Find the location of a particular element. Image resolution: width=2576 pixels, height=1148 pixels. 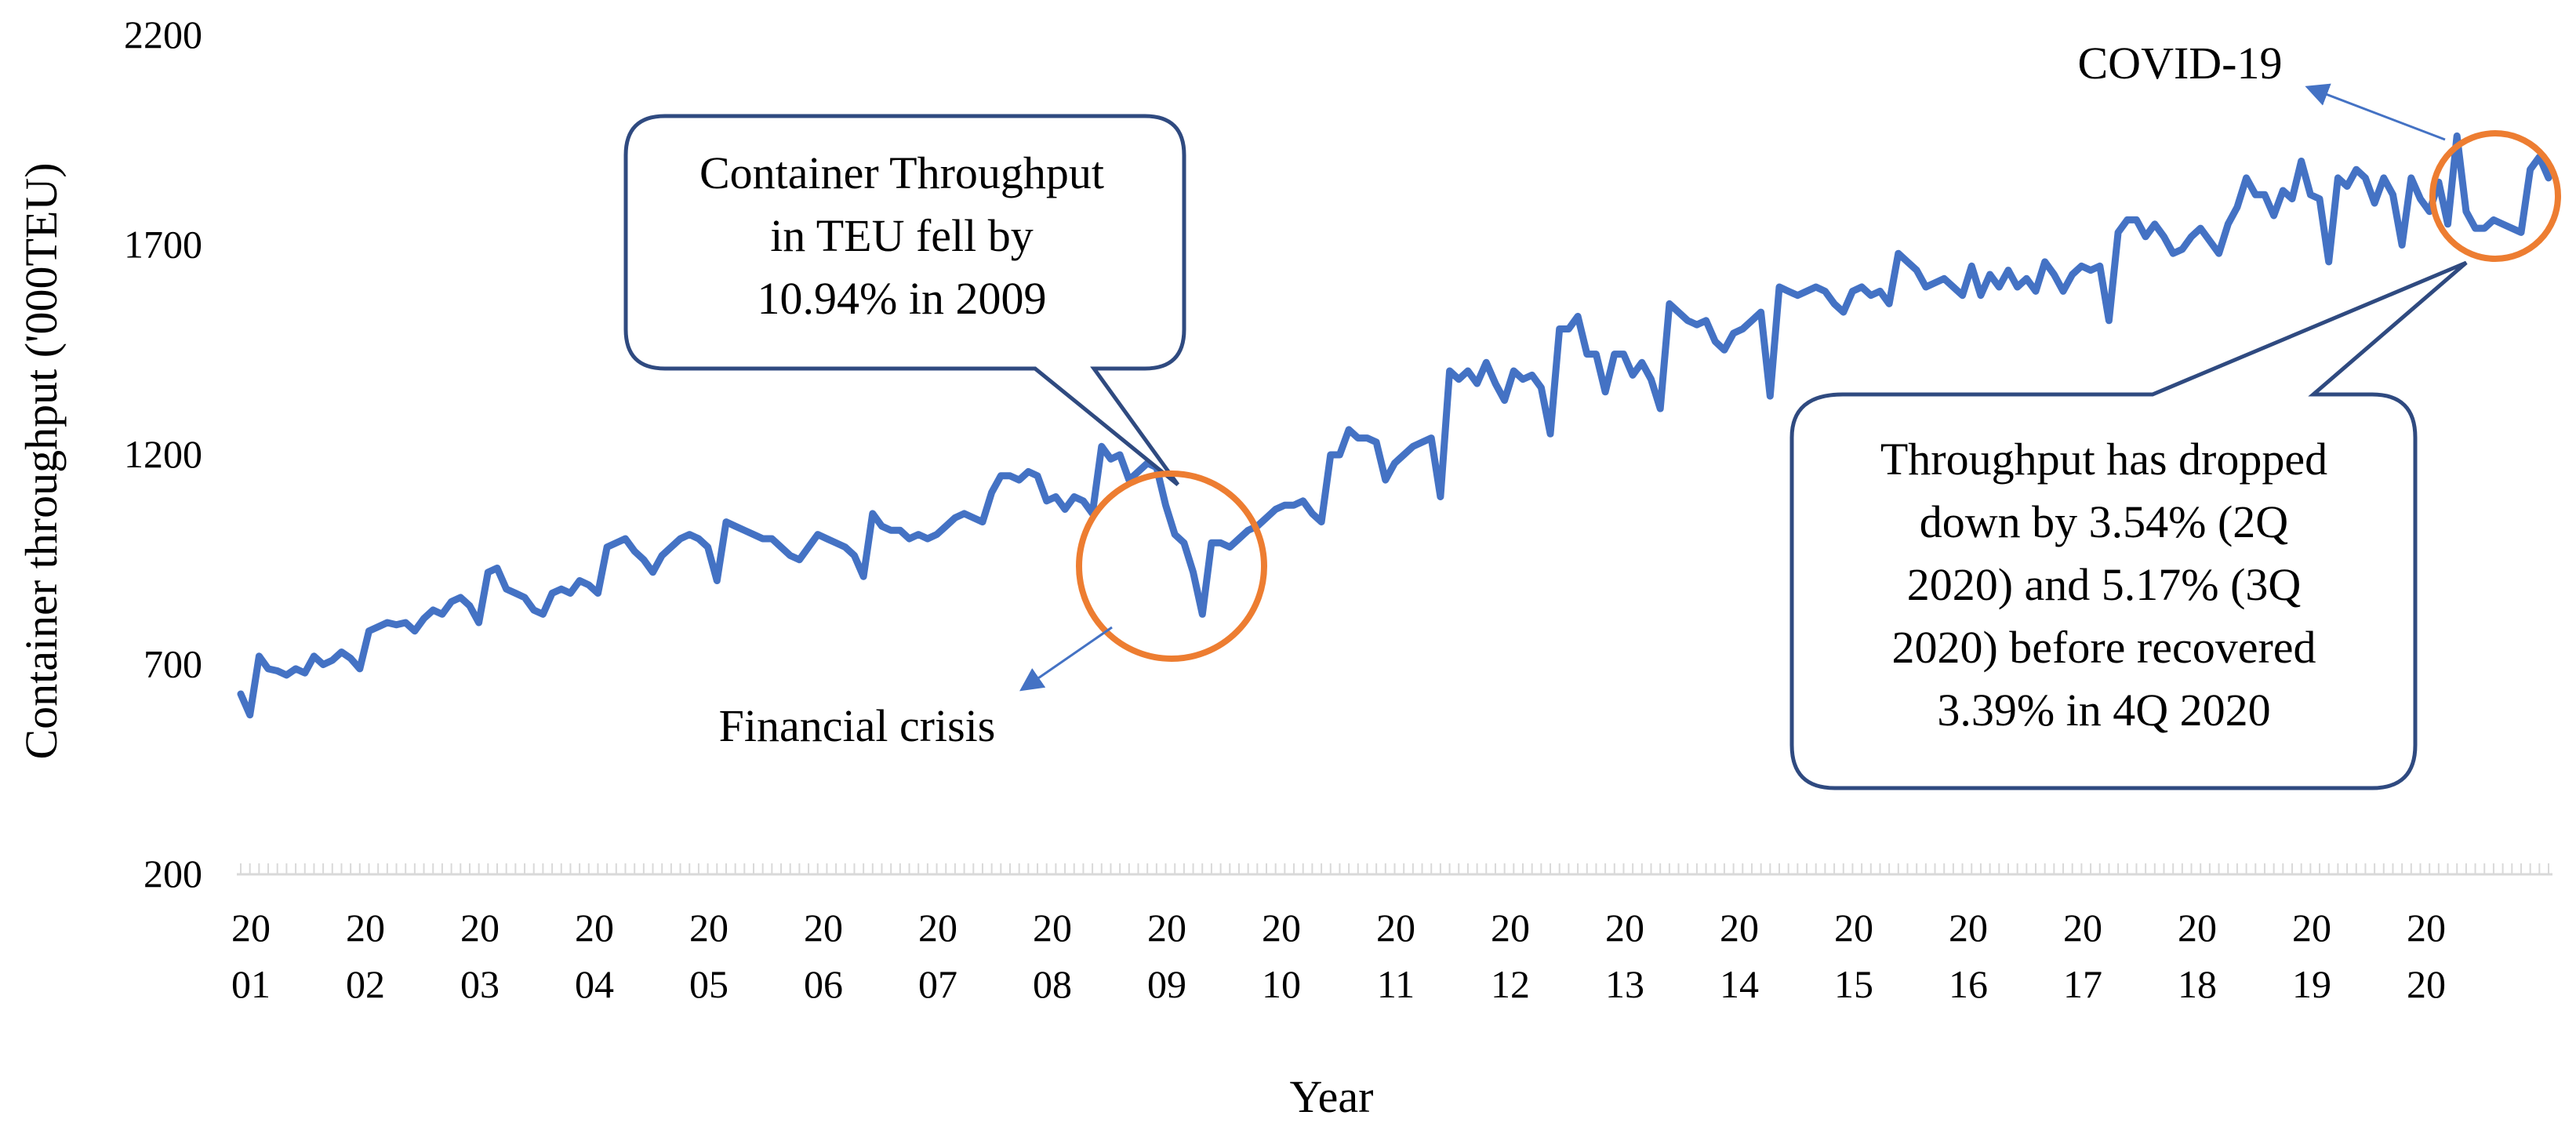

x-tick-label: 05 is located at coordinates (708, 984).